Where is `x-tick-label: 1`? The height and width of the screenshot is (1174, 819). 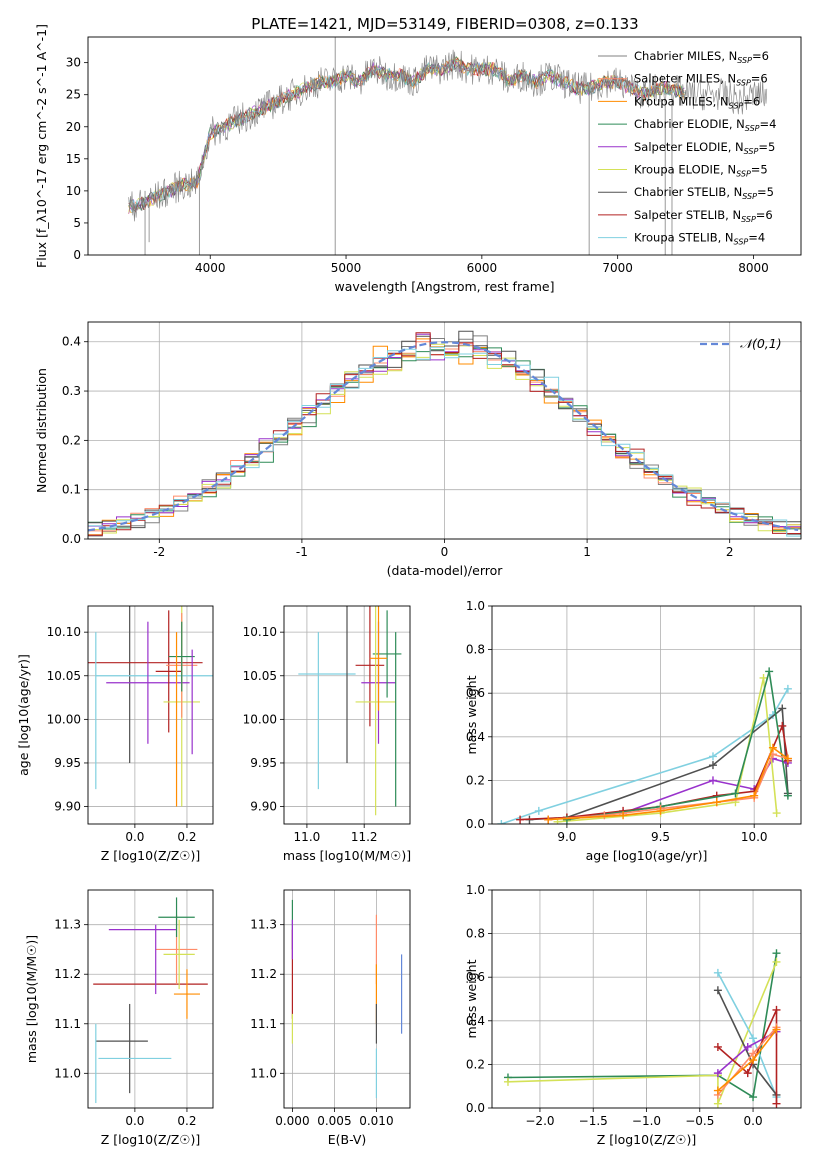 x-tick-label: 1 is located at coordinates (587, 552).